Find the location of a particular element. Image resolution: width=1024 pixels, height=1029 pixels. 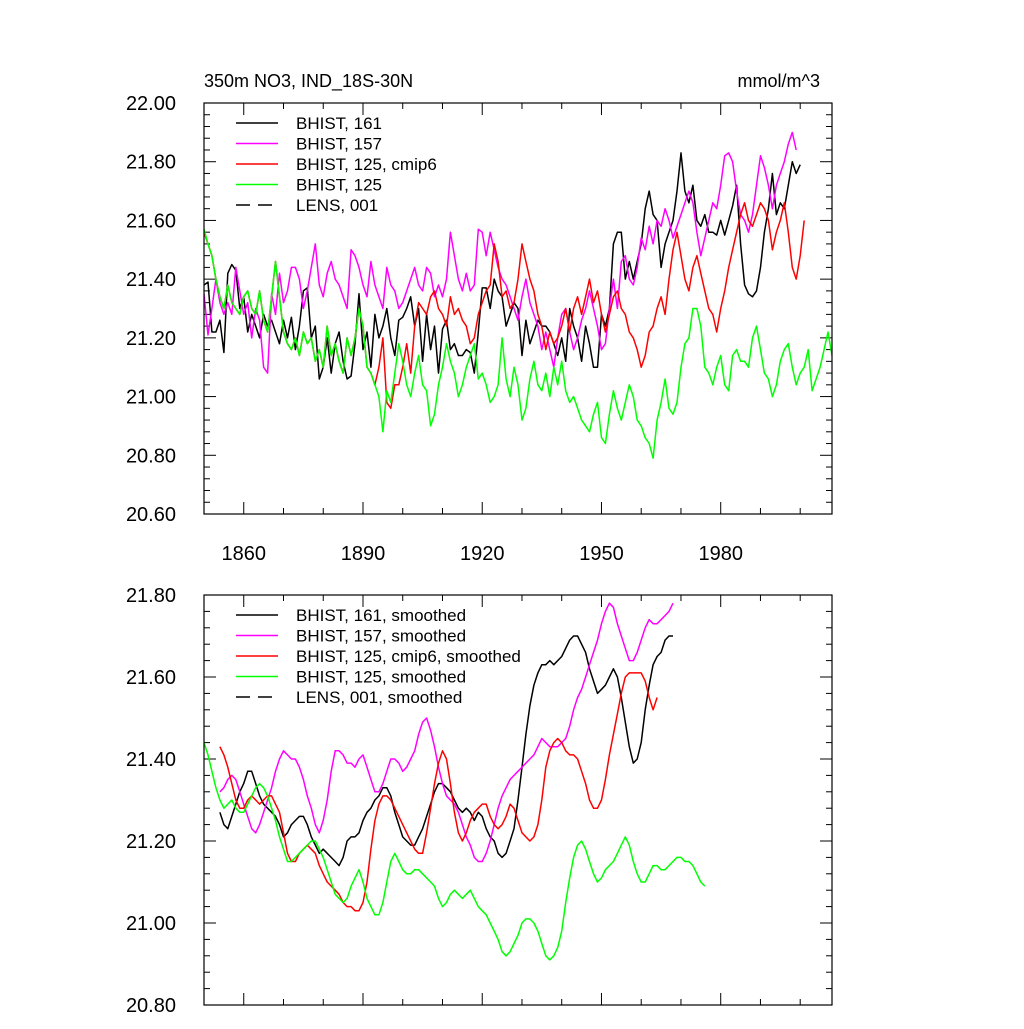

legend-label: BHIST, 125, smoothed is located at coordinates (381, 677).